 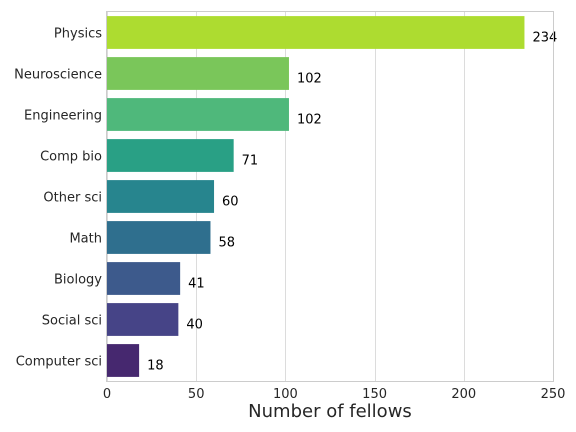 I want to click on category-label-other-sci: Other sci, so click(x=72, y=198).